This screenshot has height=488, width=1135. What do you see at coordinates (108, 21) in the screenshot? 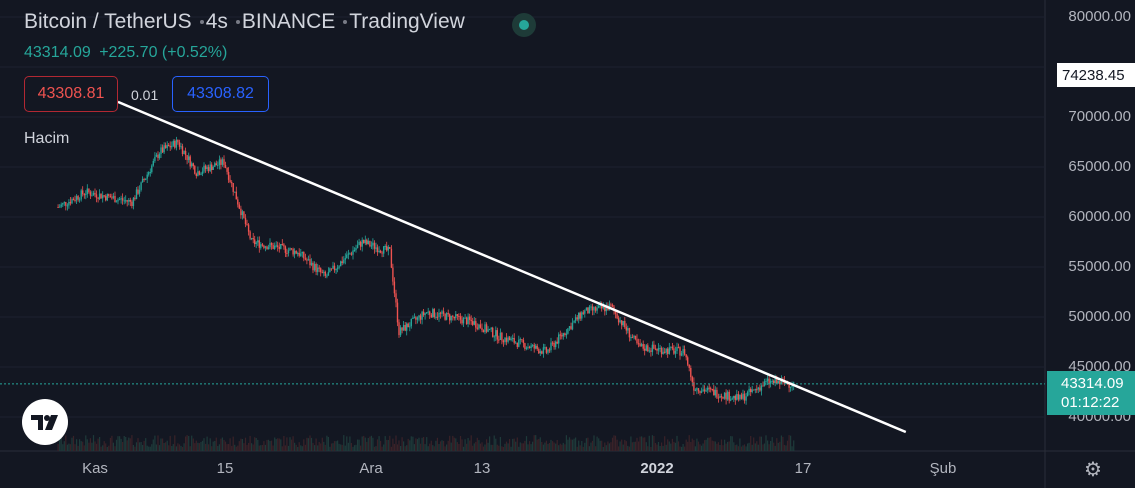
I see `symbol-name: Bitcoin / TetherUS` at bounding box center [108, 21].